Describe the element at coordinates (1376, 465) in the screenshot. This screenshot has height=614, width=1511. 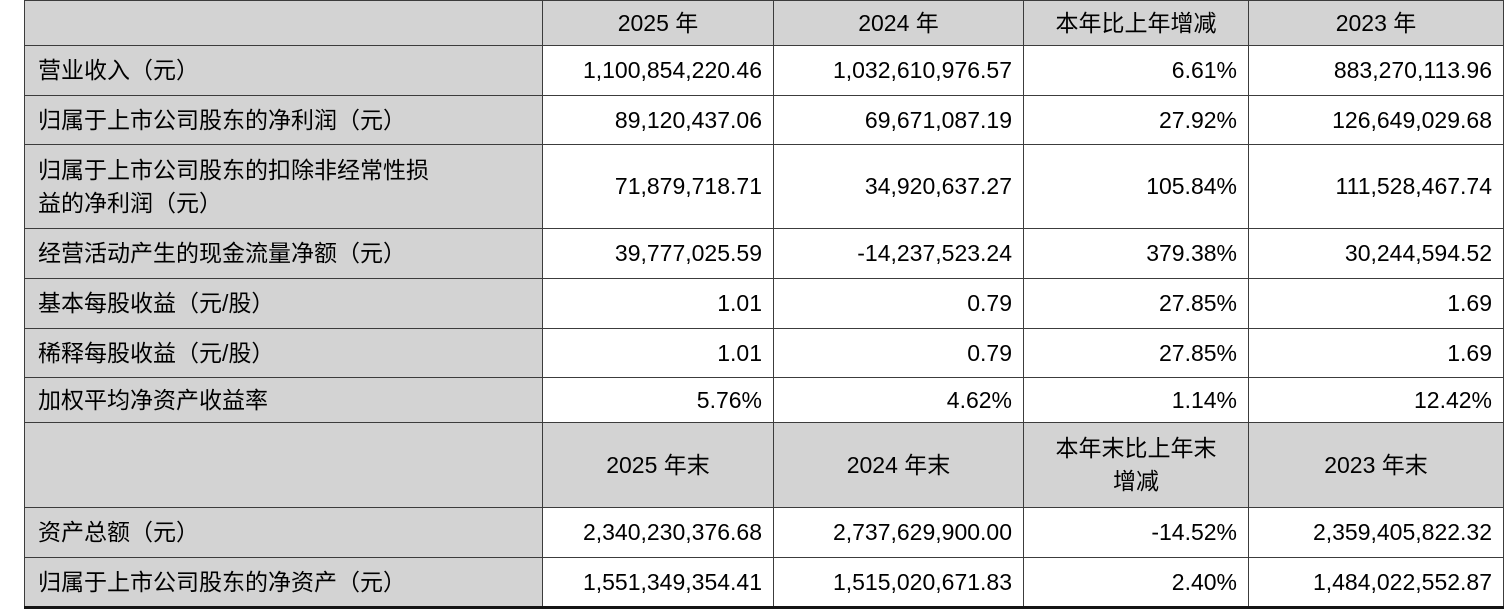
I see `column-header: 2023 年末` at that location.